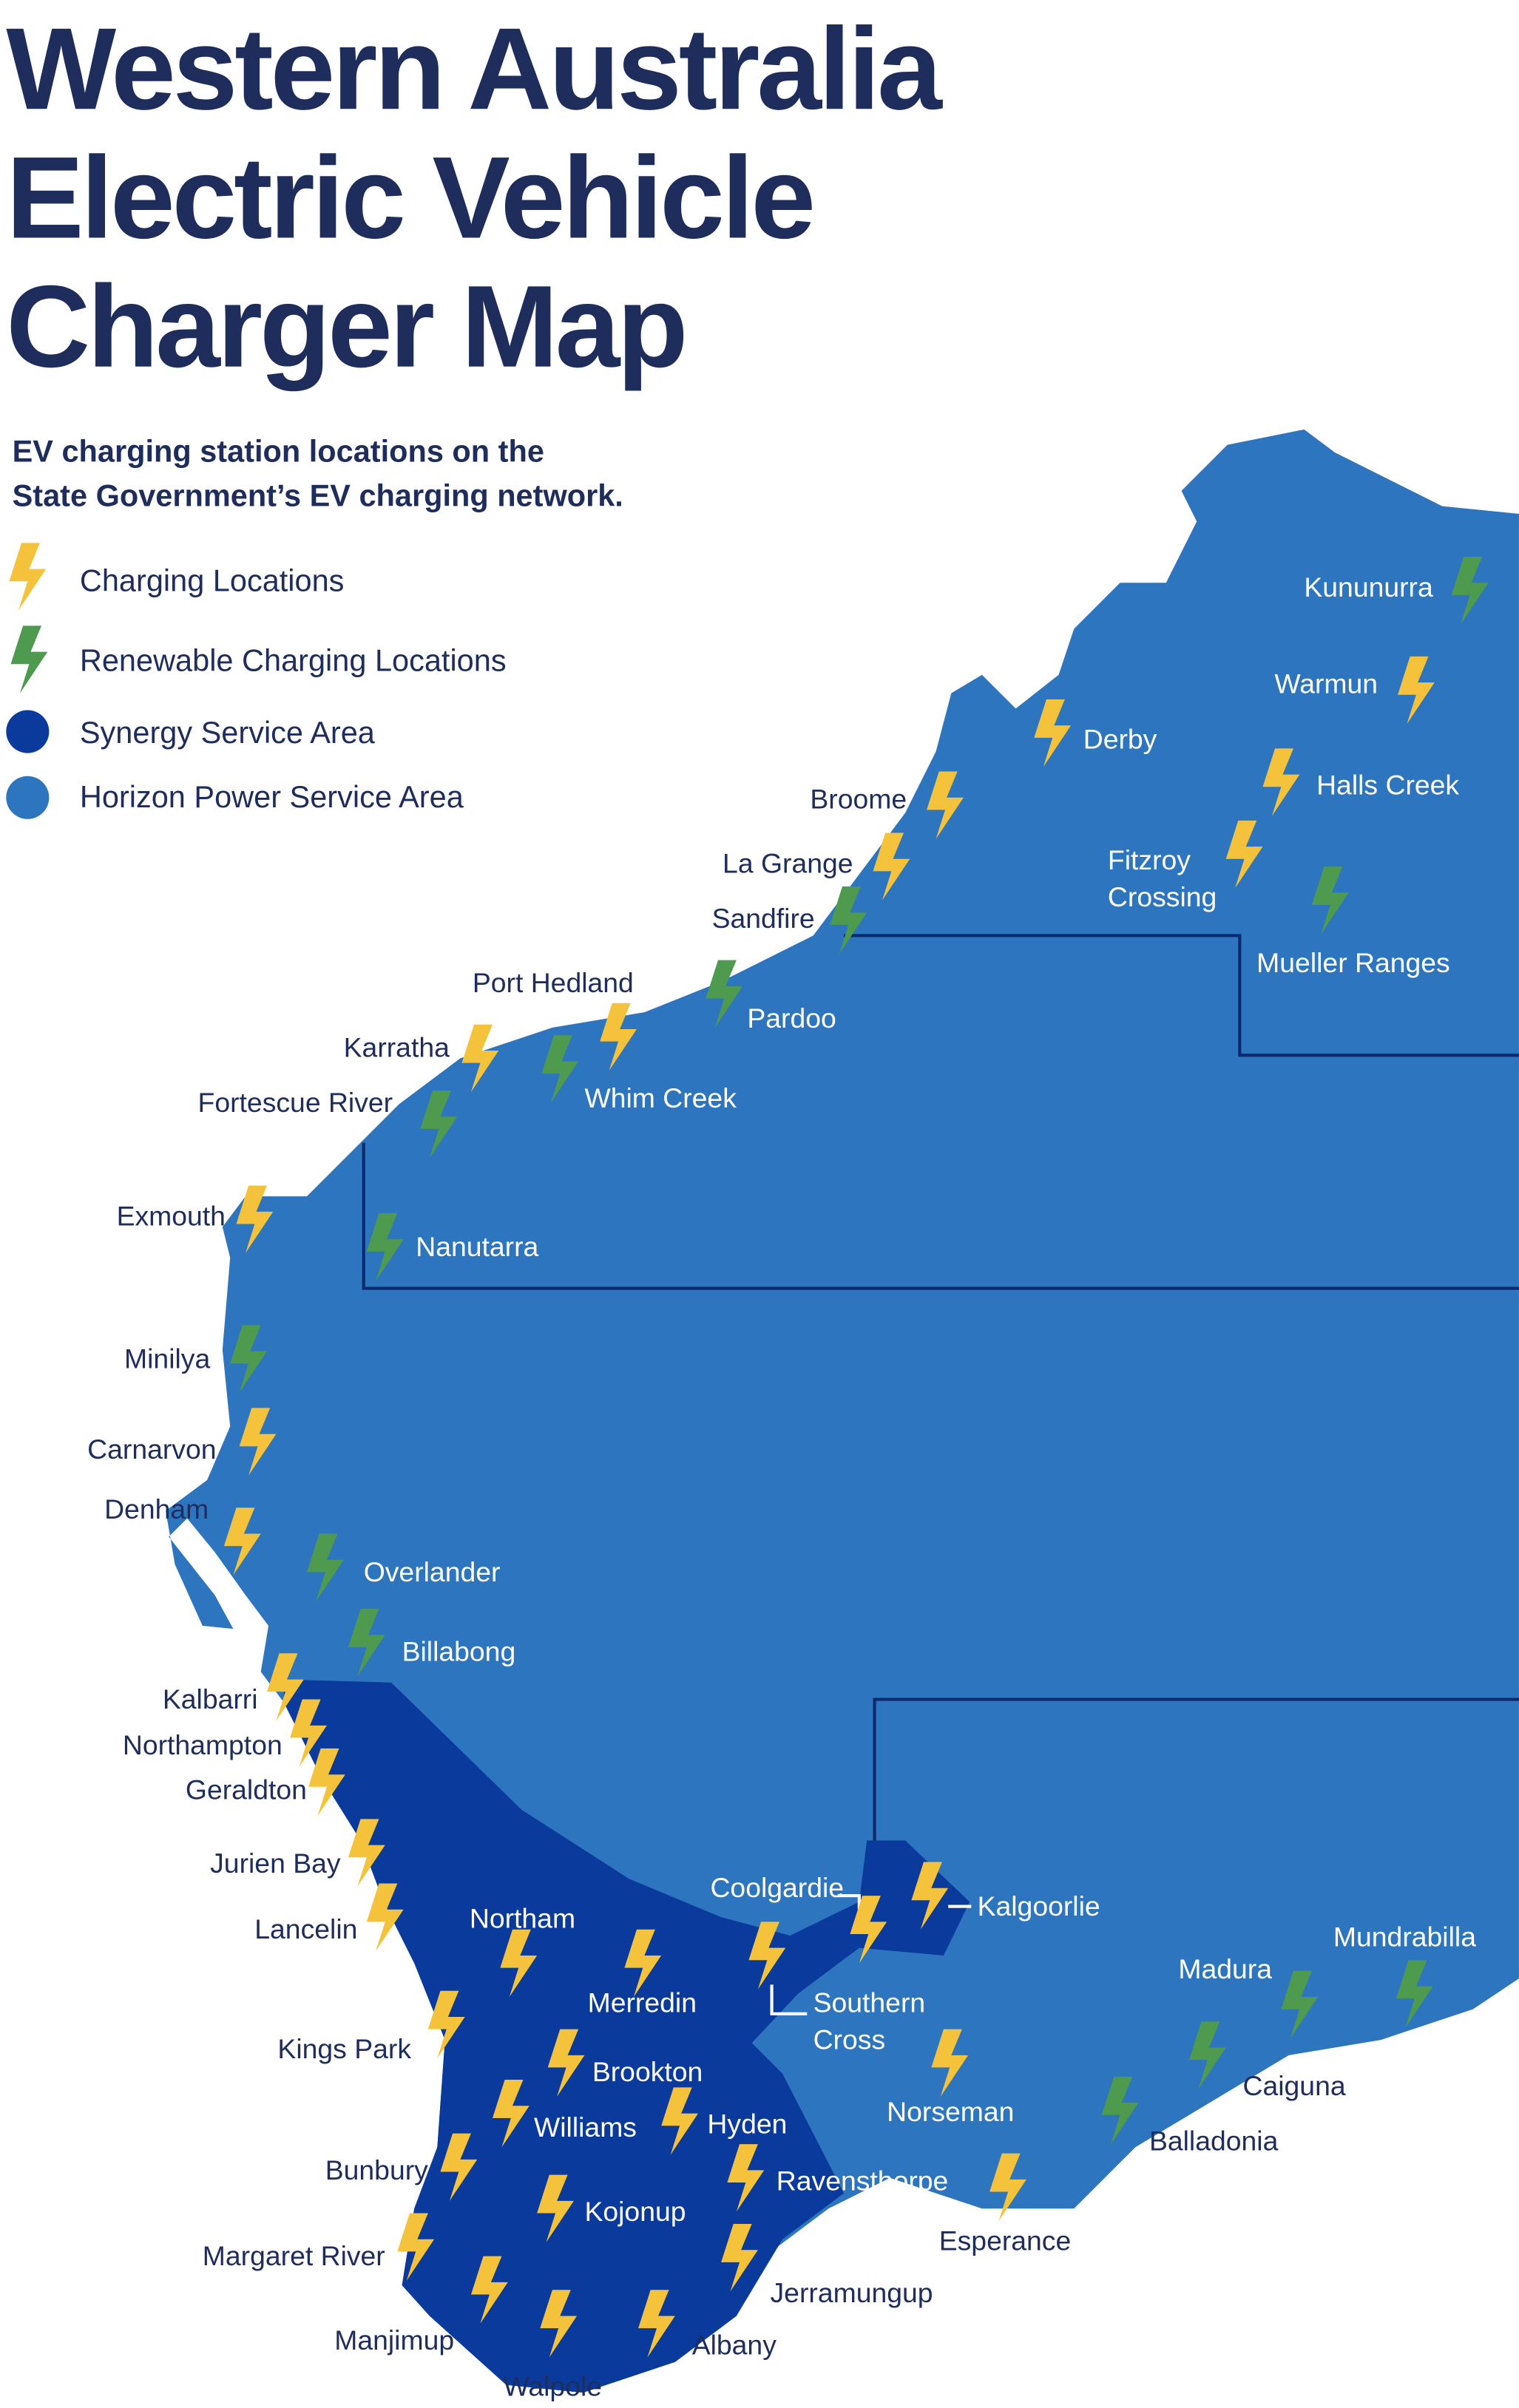 This screenshot has width=1519, height=2408. I want to click on place-label: Madura, so click(1225, 1969).